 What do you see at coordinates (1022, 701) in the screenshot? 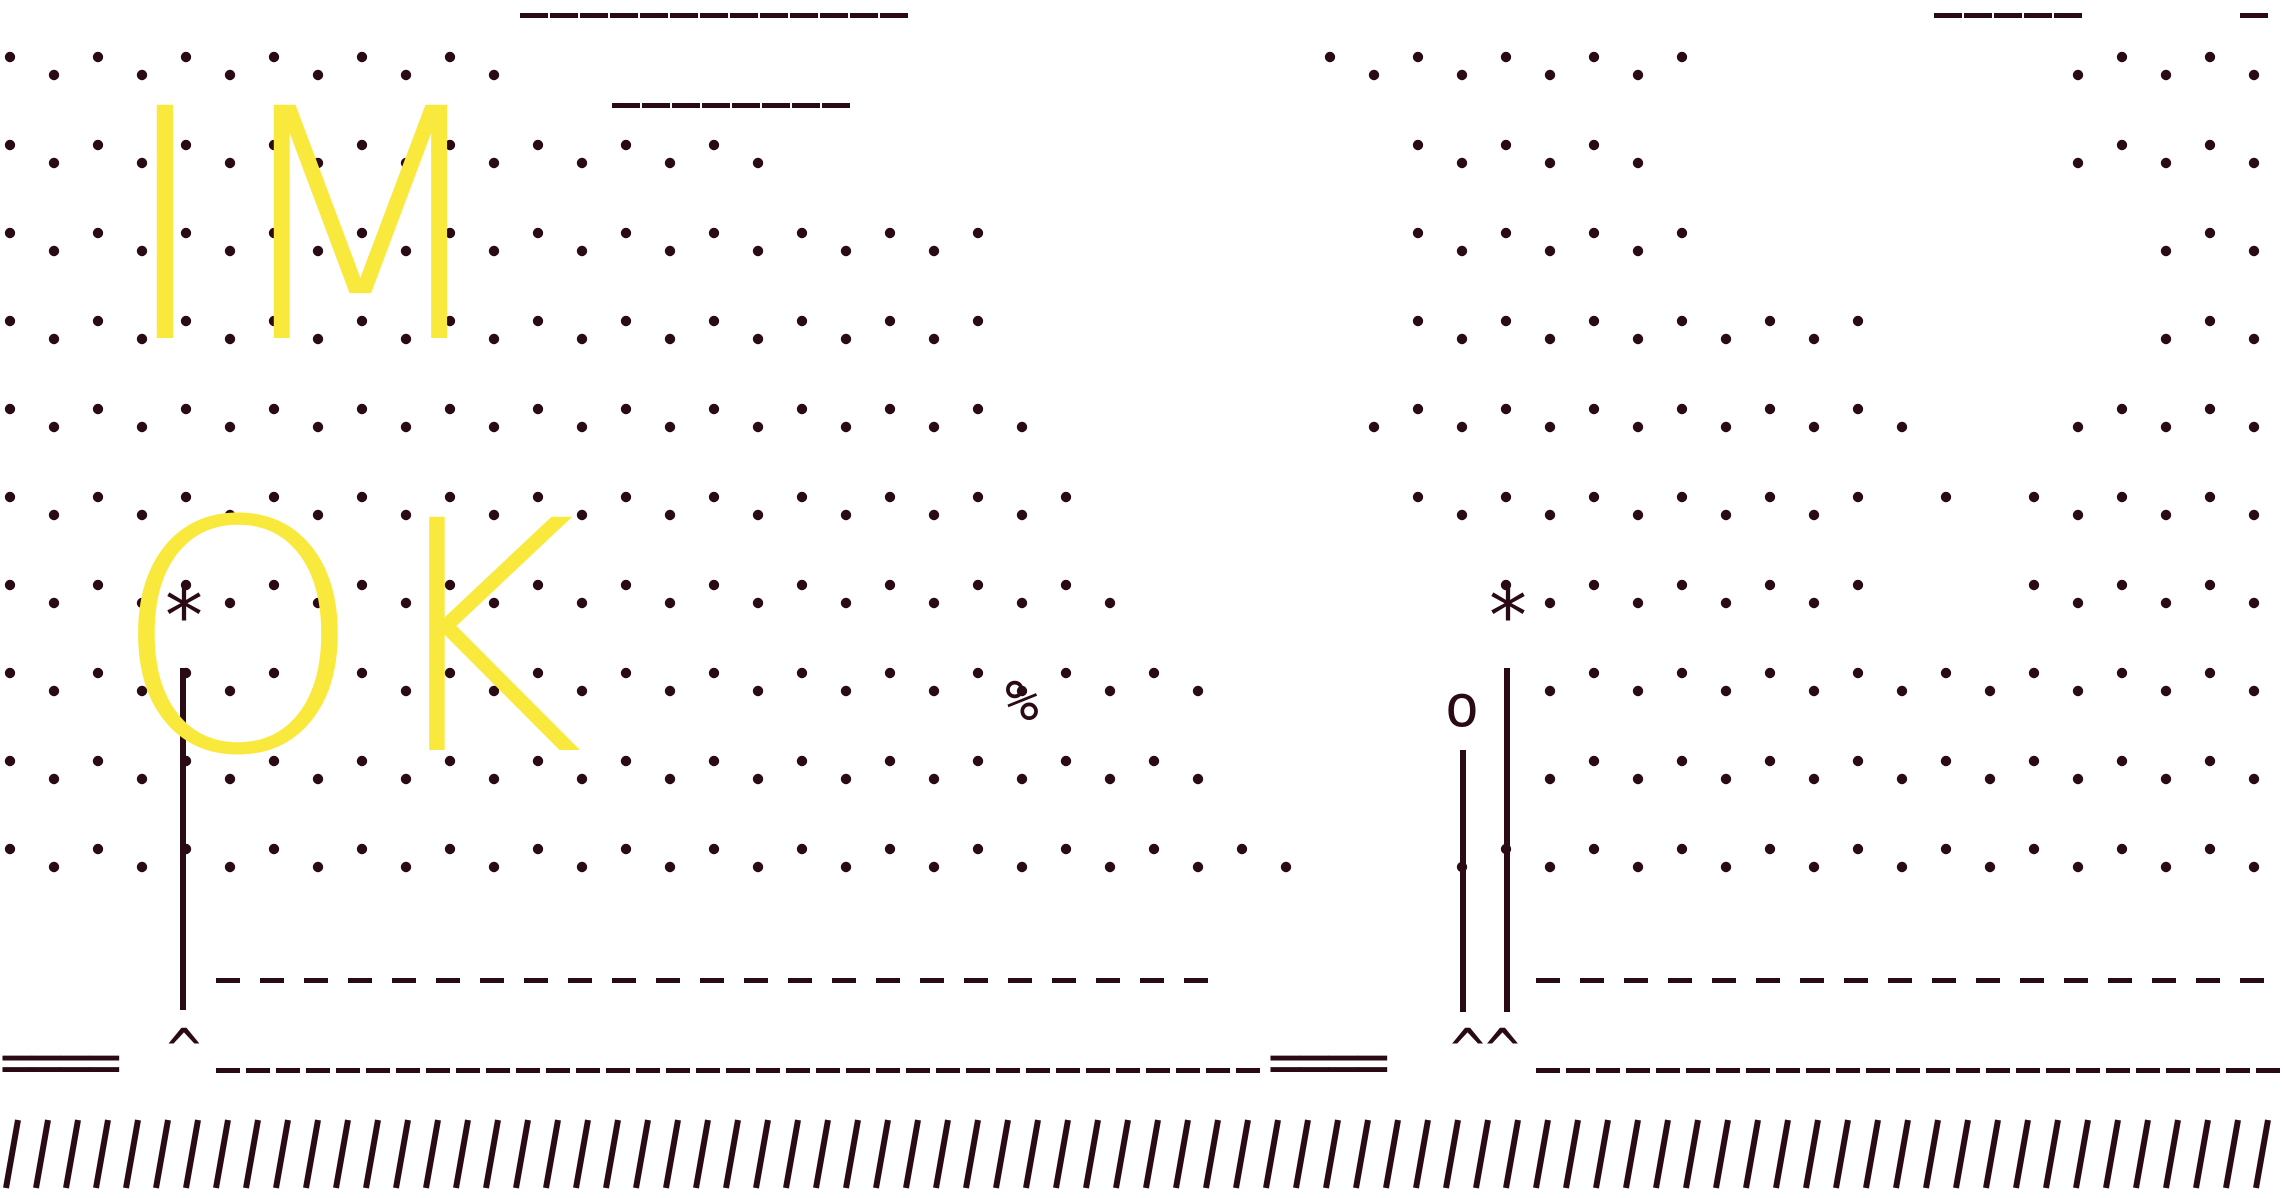
I see `percent-glyph: %` at bounding box center [1022, 701].